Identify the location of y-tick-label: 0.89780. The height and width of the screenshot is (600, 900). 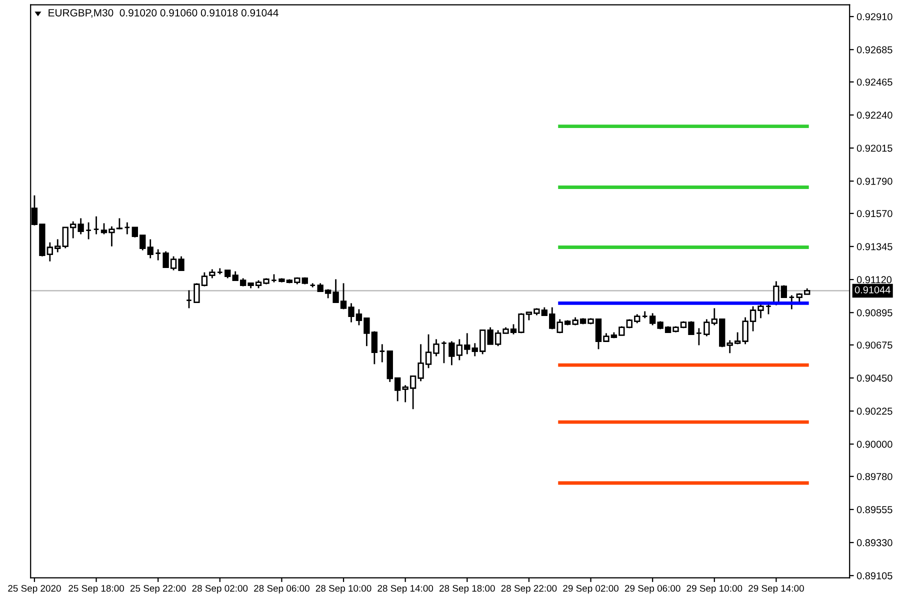
(874, 476).